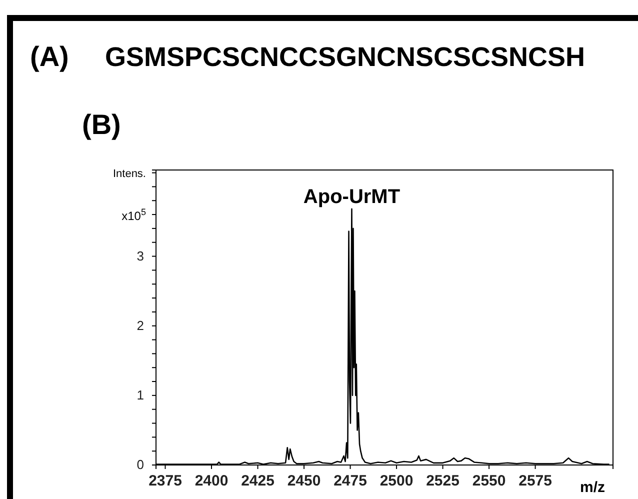 The width and height of the screenshot is (638, 499). Describe the element at coordinates (489, 481) in the screenshot. I see `x-tick-label: 2550` at that location.